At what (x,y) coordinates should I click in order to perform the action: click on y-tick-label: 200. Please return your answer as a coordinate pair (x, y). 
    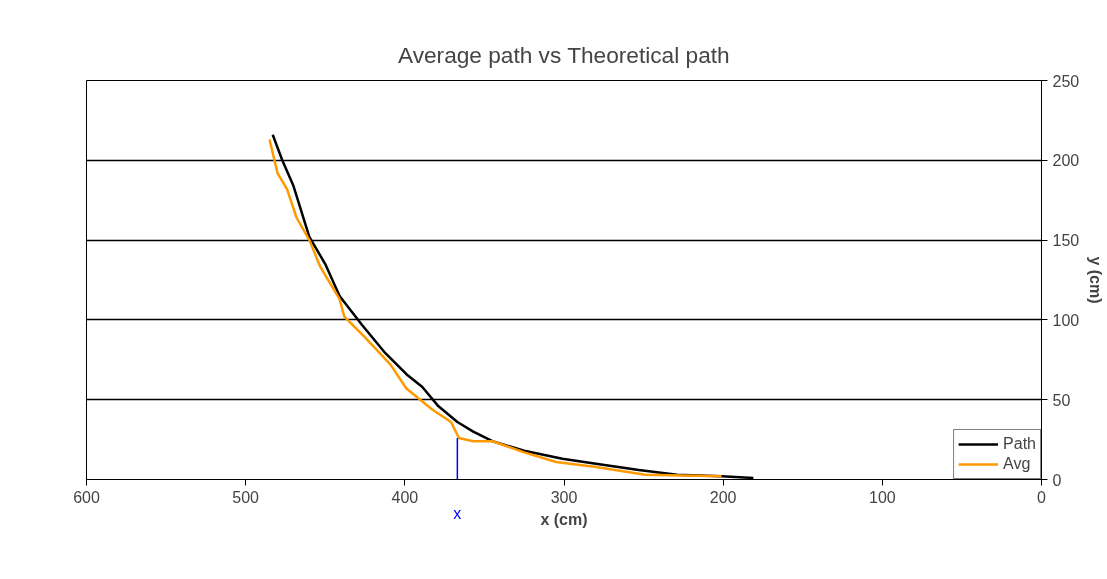
    Looking at the image, I should click on (1066, 161).